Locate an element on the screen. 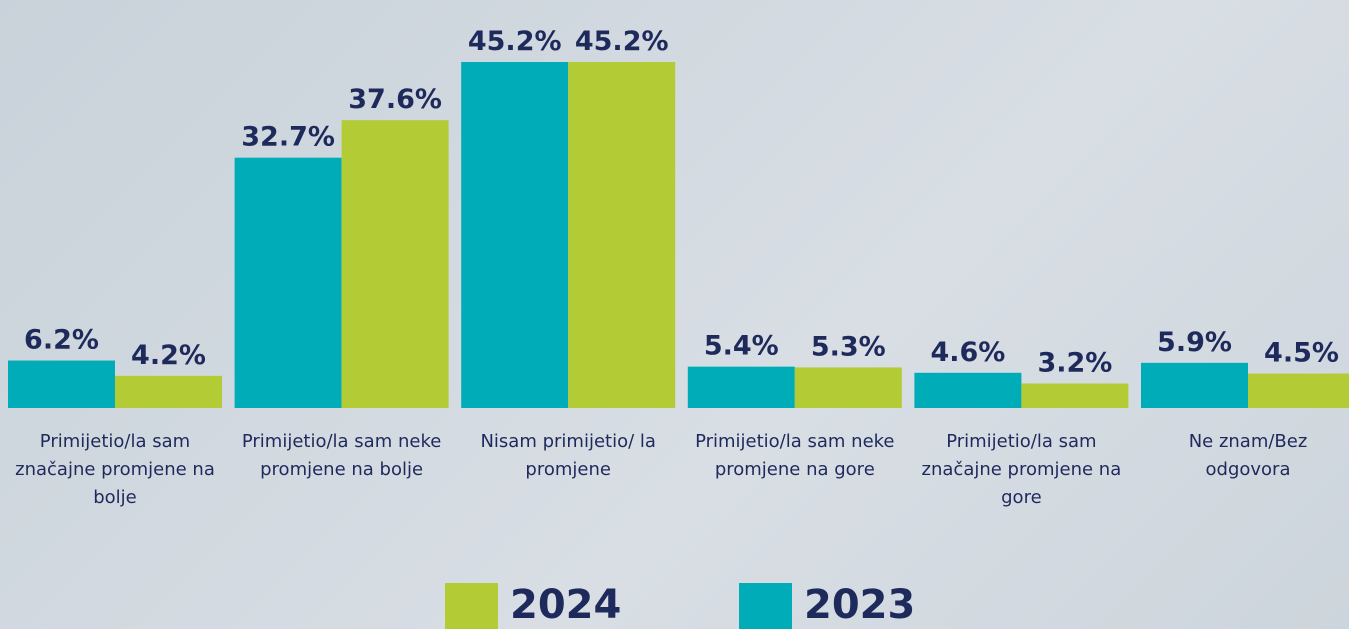  value-label: 4.6% is located at coordinates (967, 352).